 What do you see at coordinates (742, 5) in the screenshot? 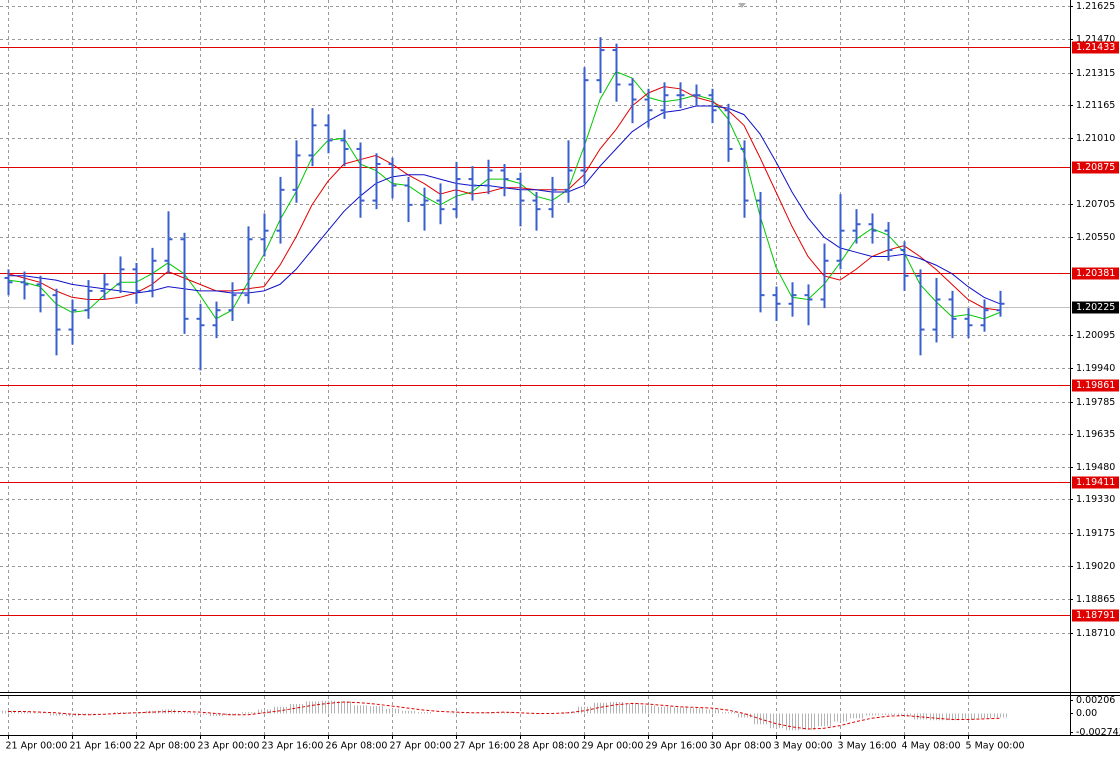
I see `shift-marker` at bounding box center [742, 5].